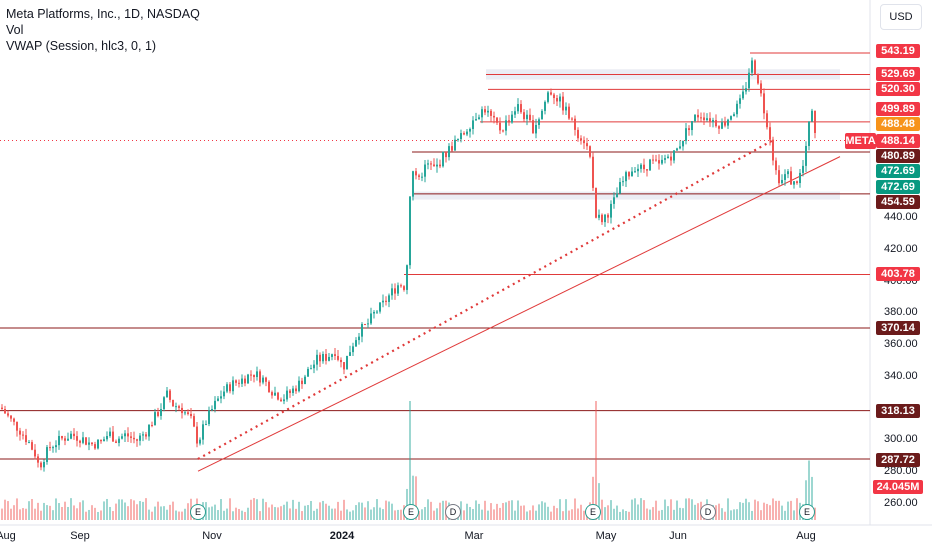  I want to click on legend-volume: Vol, so click(15, 30).